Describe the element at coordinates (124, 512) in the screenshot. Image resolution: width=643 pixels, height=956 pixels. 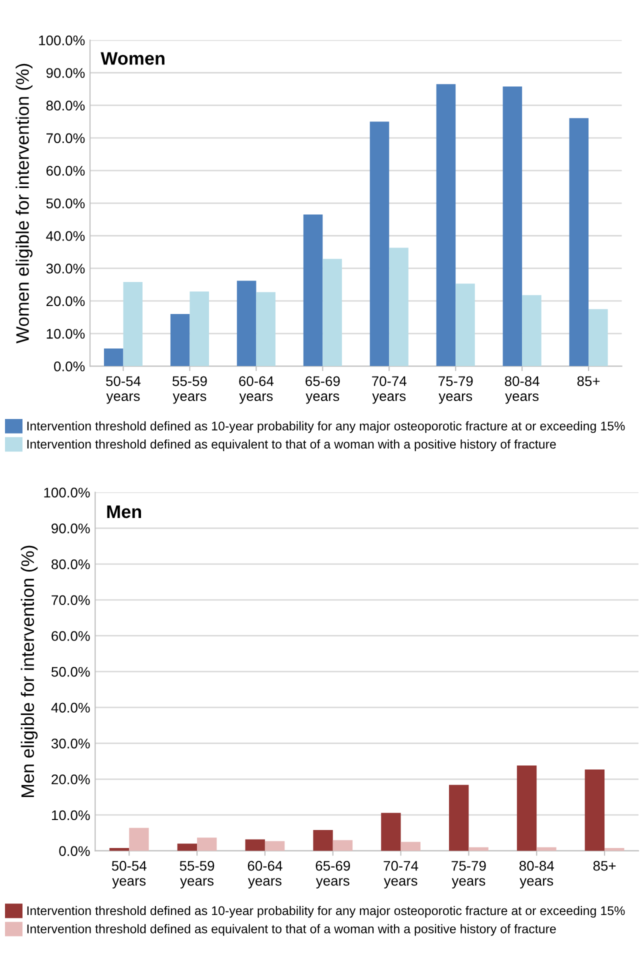
I see `text: Men` at that location.